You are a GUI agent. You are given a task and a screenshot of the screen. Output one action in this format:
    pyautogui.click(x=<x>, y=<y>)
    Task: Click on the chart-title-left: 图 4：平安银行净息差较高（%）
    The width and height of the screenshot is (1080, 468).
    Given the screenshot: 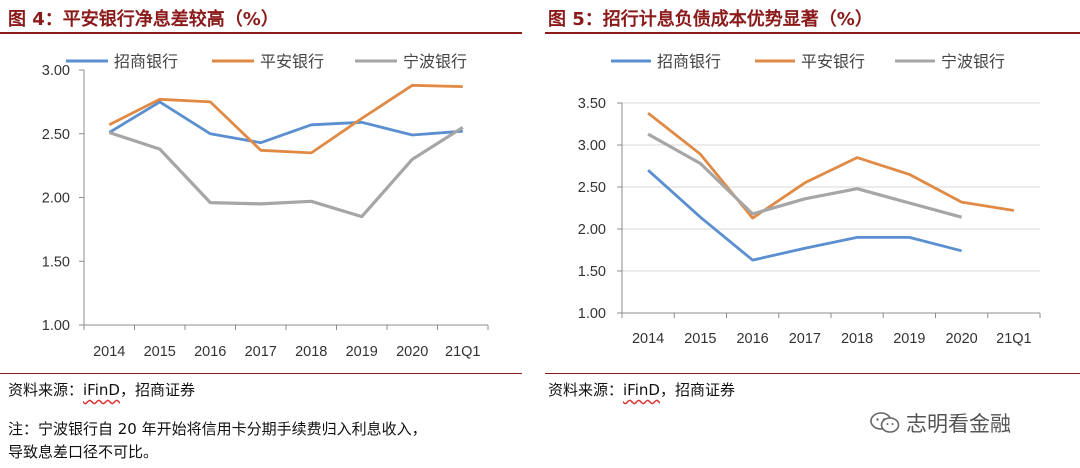 What is the action you would take?
    pyautogui.click(x=143, y=19)
    